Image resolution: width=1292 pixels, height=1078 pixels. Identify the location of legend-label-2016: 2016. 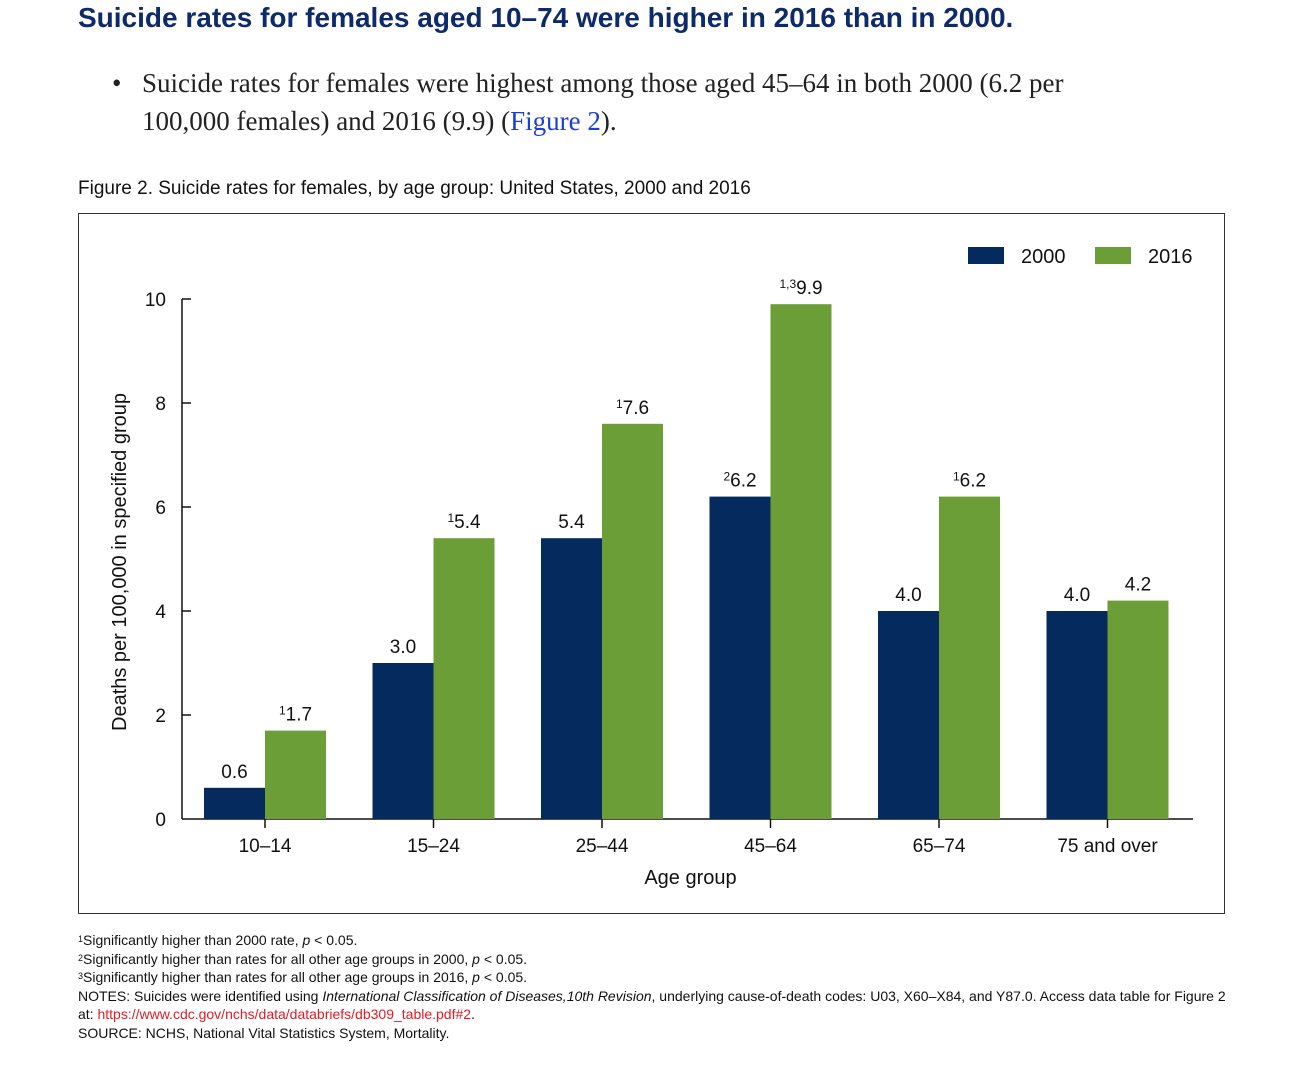
(1170, 257).